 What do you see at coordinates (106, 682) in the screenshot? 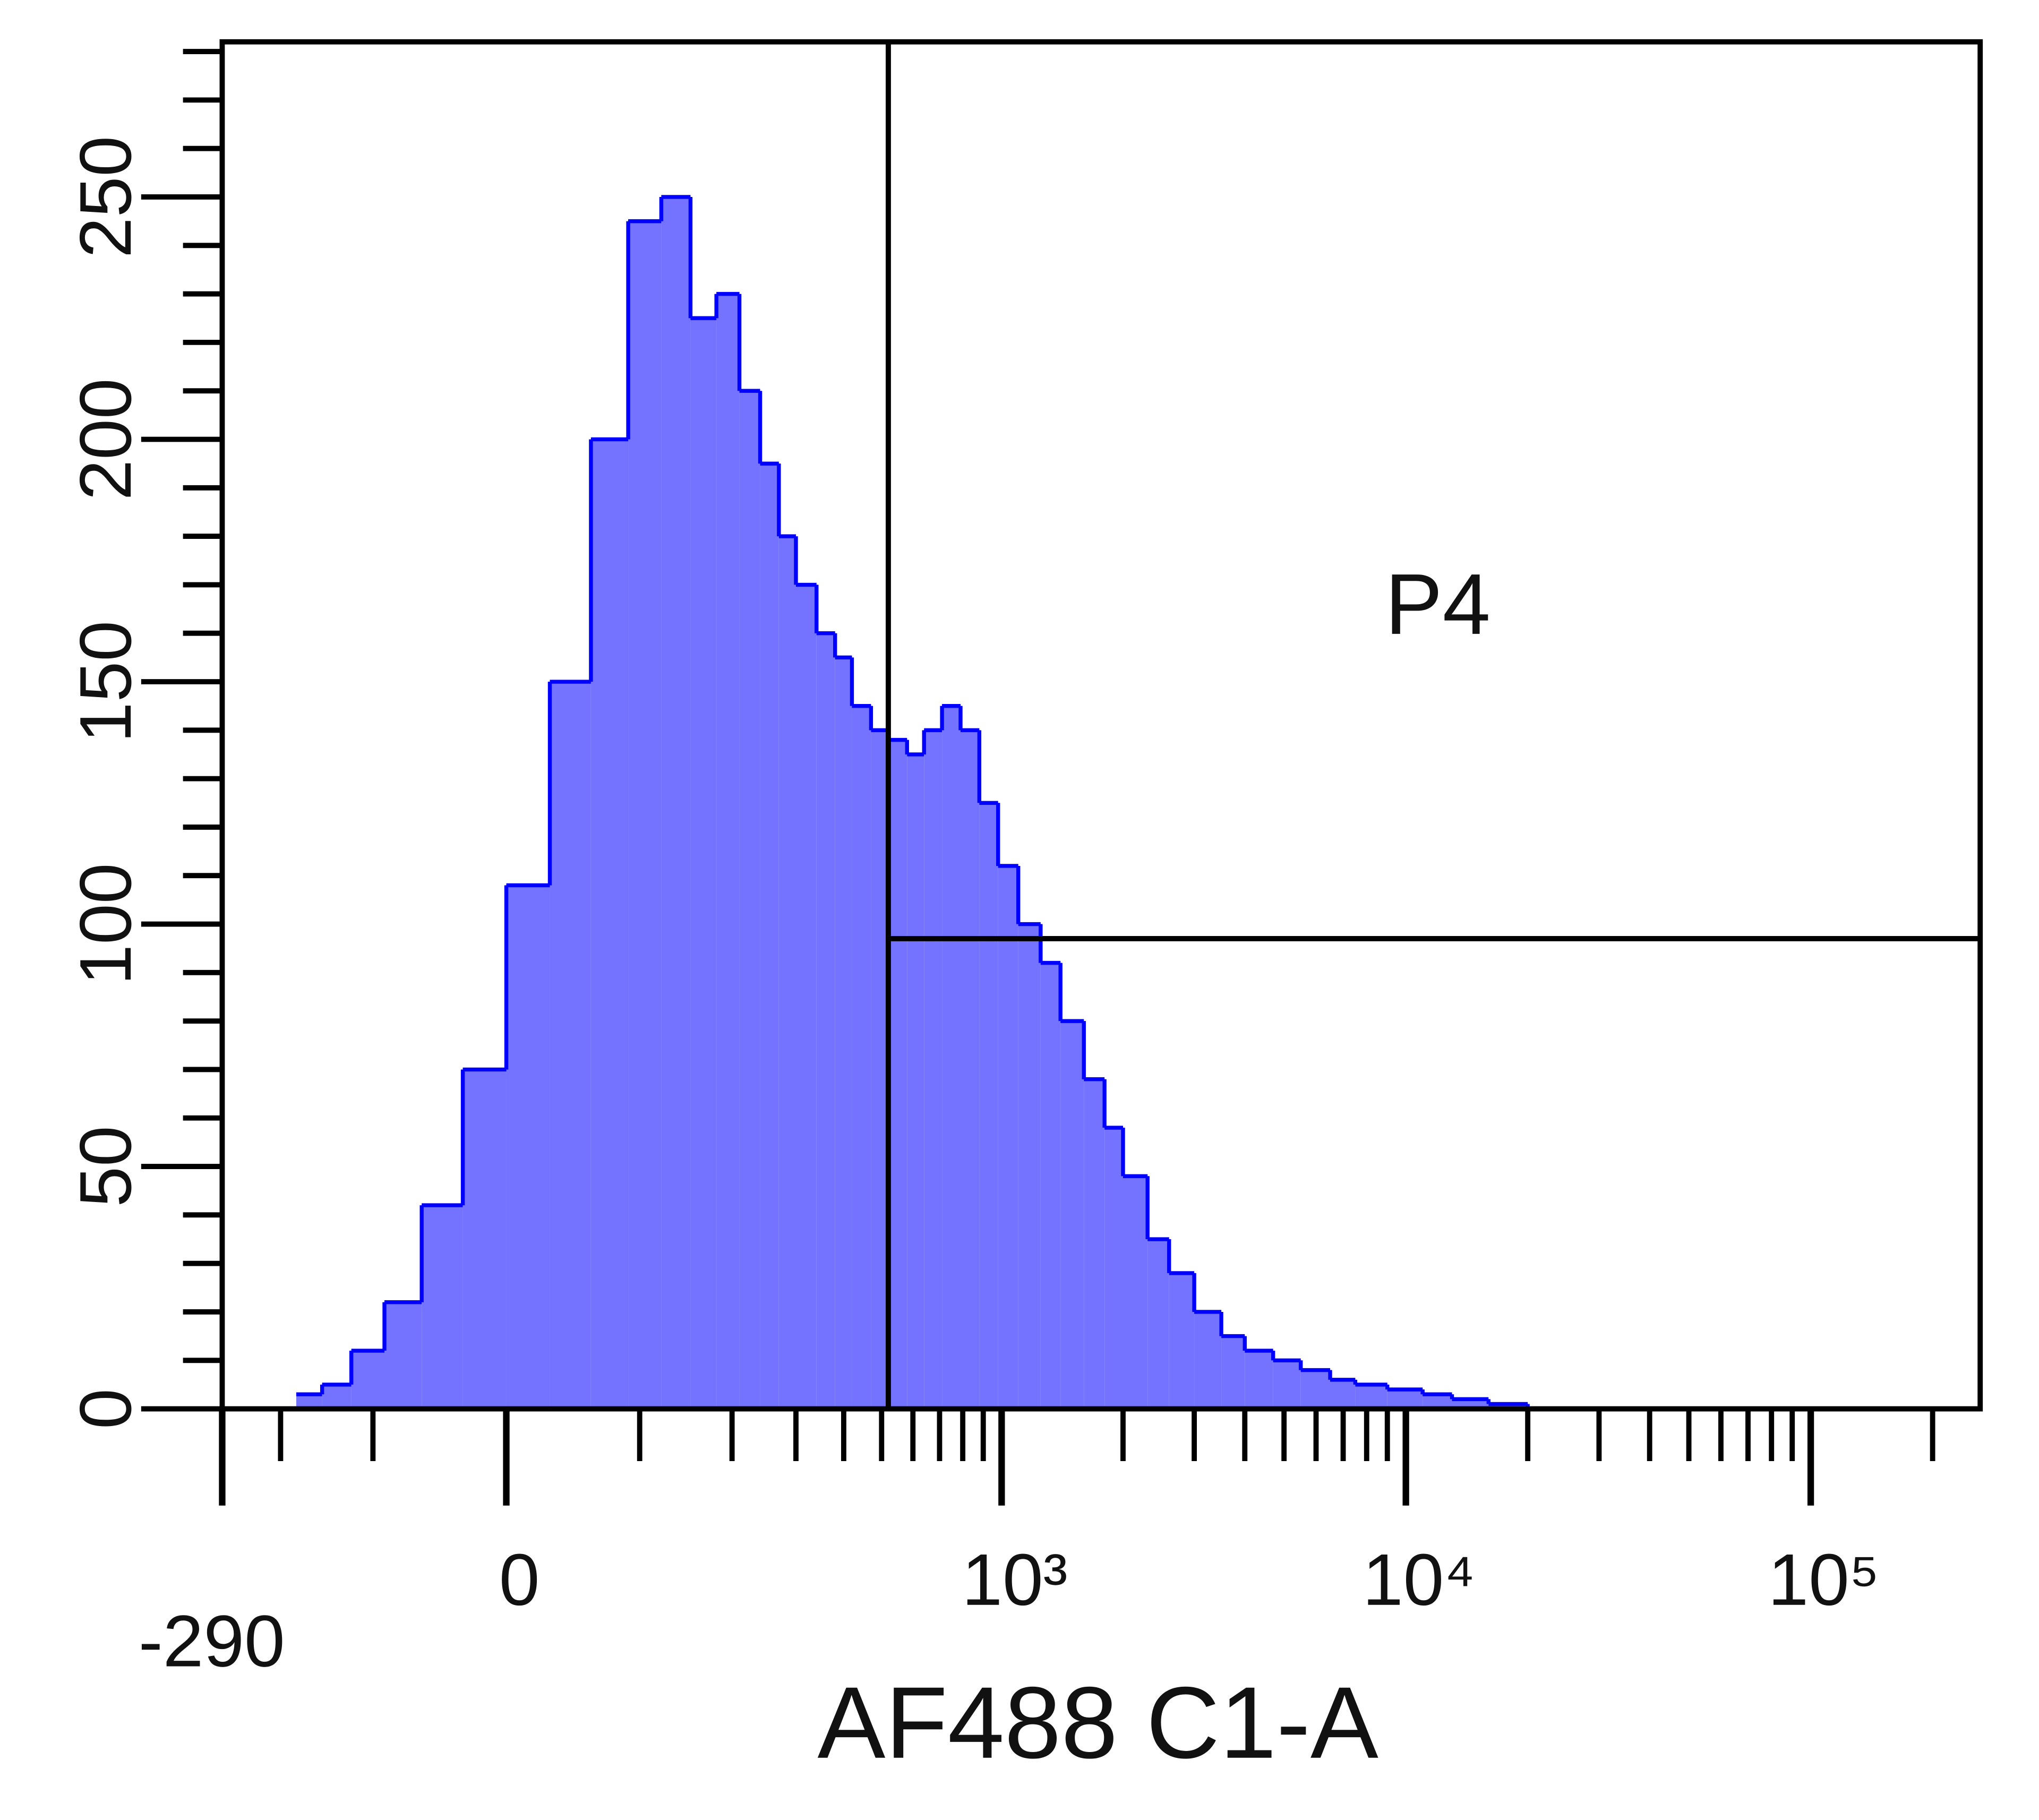
I see `y-tick-label: 150` at bounding box center [106, 682].